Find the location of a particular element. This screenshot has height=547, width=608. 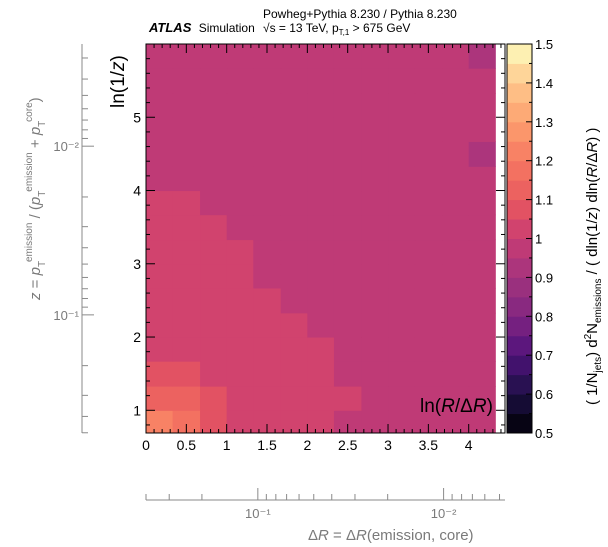

colorbar: 0.5 0.6 0.7 0.8 0.9 1 1.1 1.2 1.3 1.4 1.5 is located at coordinates (529, 239).